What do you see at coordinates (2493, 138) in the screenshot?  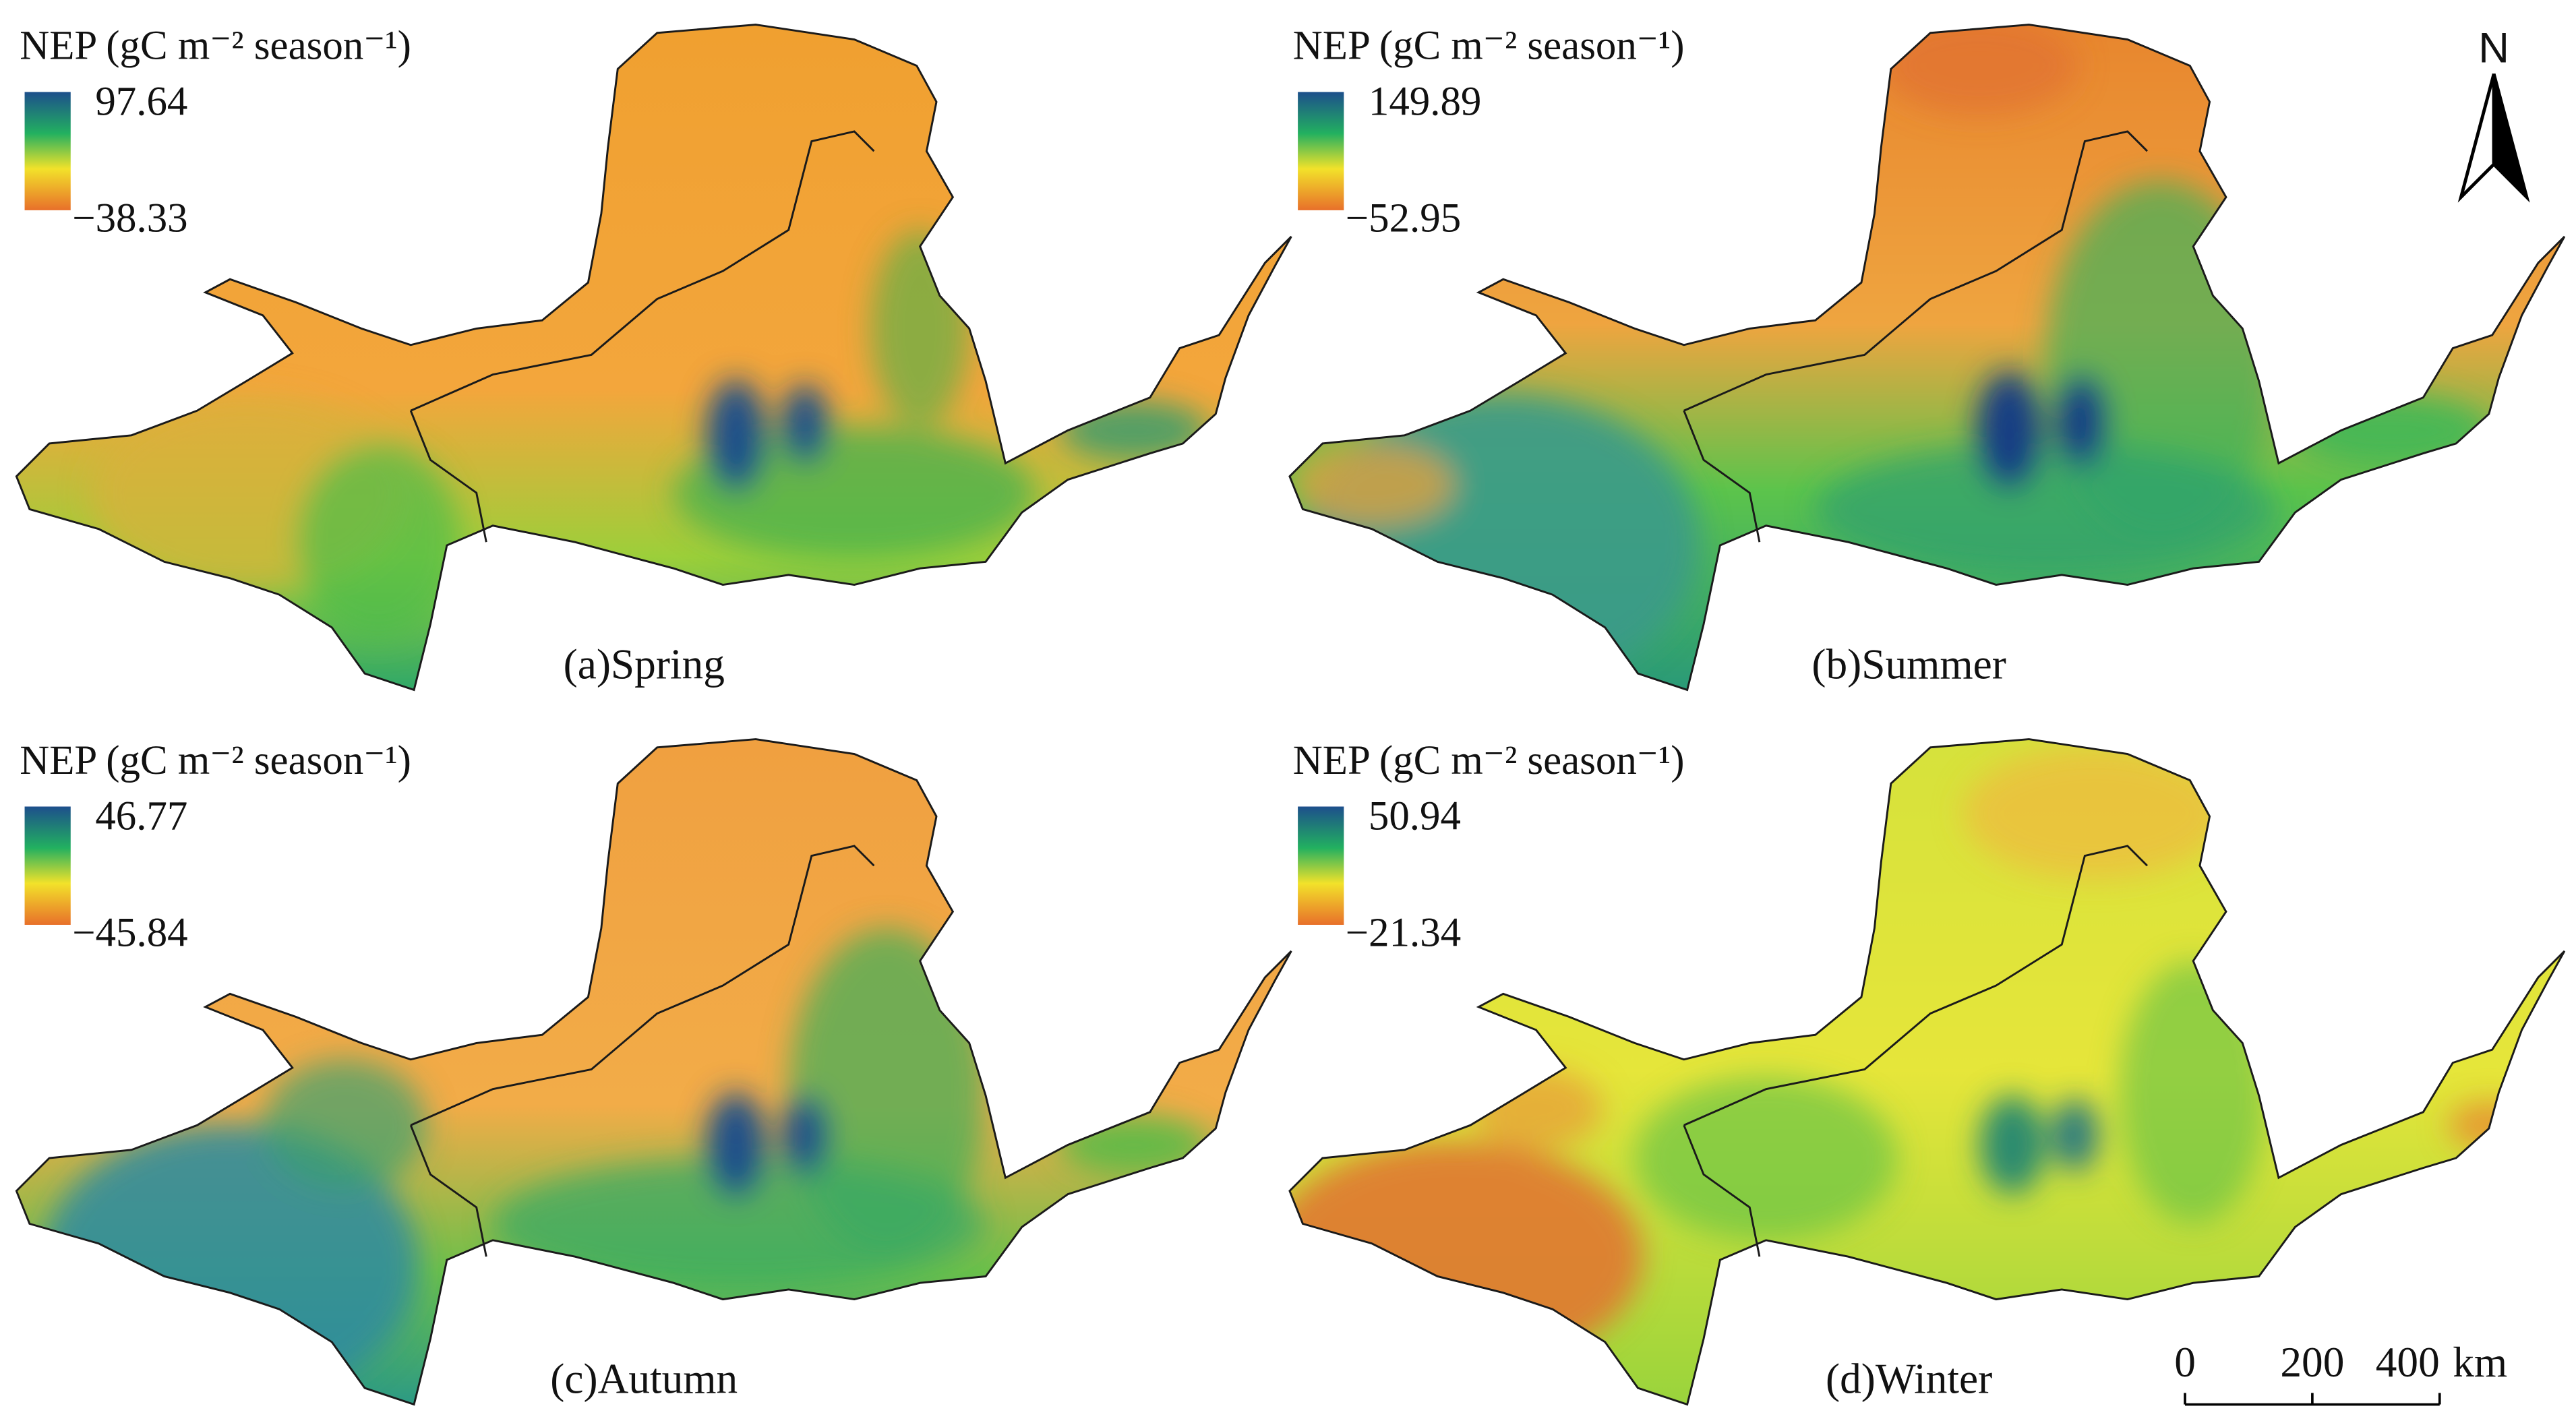 I see `north-arrow-icon` at bounding box center [2493, 138].